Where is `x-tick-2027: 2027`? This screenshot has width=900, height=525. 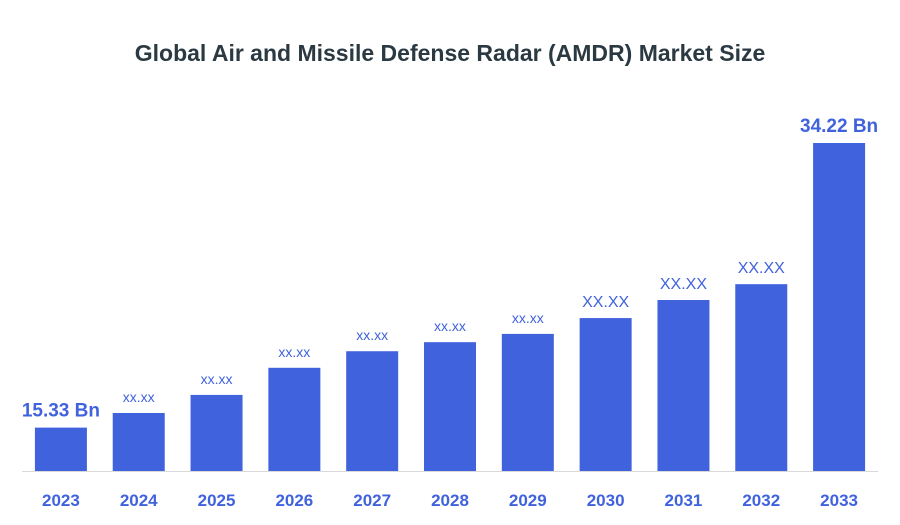 x-tick-2027: 2027 is located at coordinates (372, 500).